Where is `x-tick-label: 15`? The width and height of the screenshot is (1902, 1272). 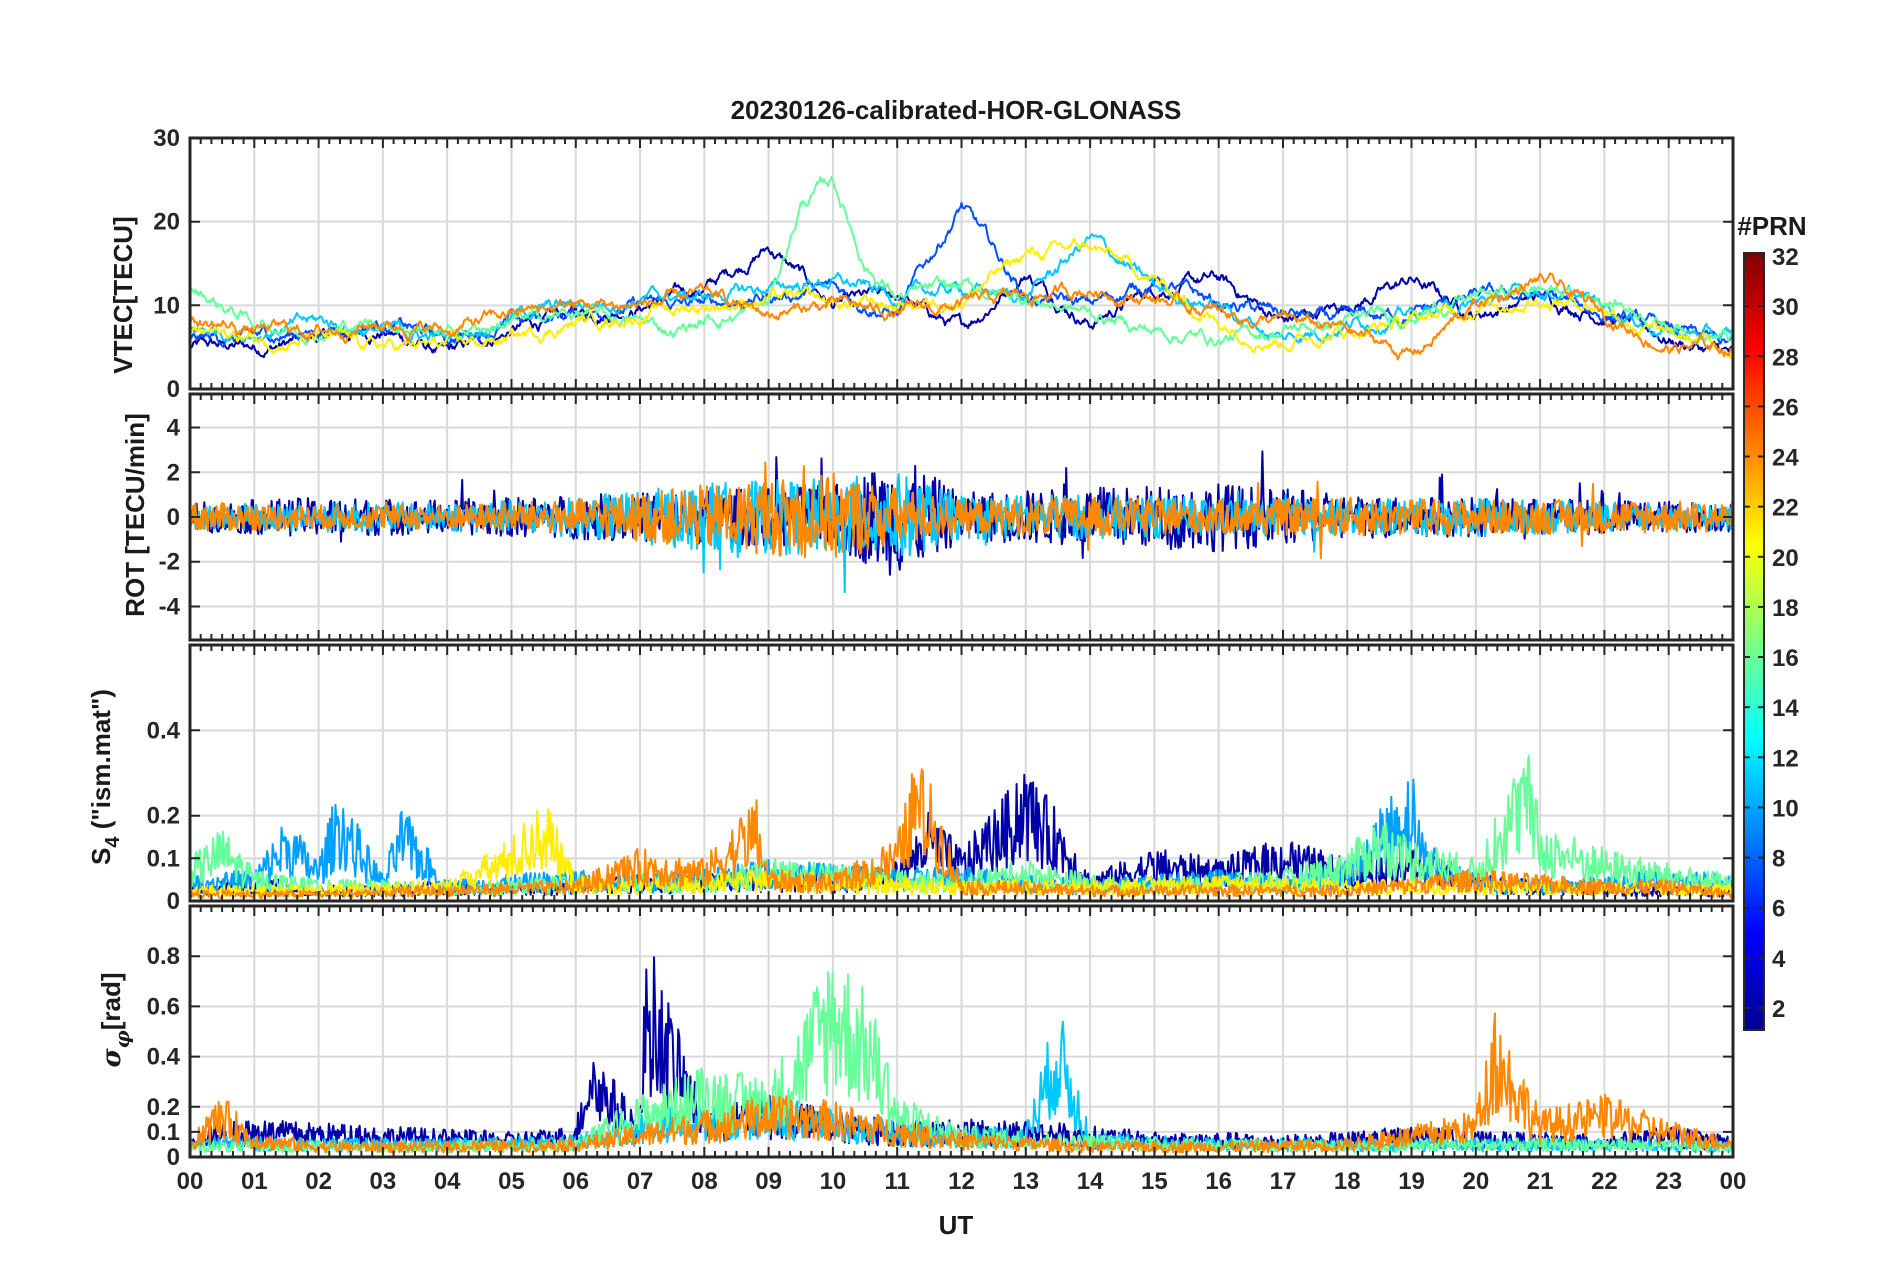 x-tick-label: 15 is located at coordinates (1154, 1181).